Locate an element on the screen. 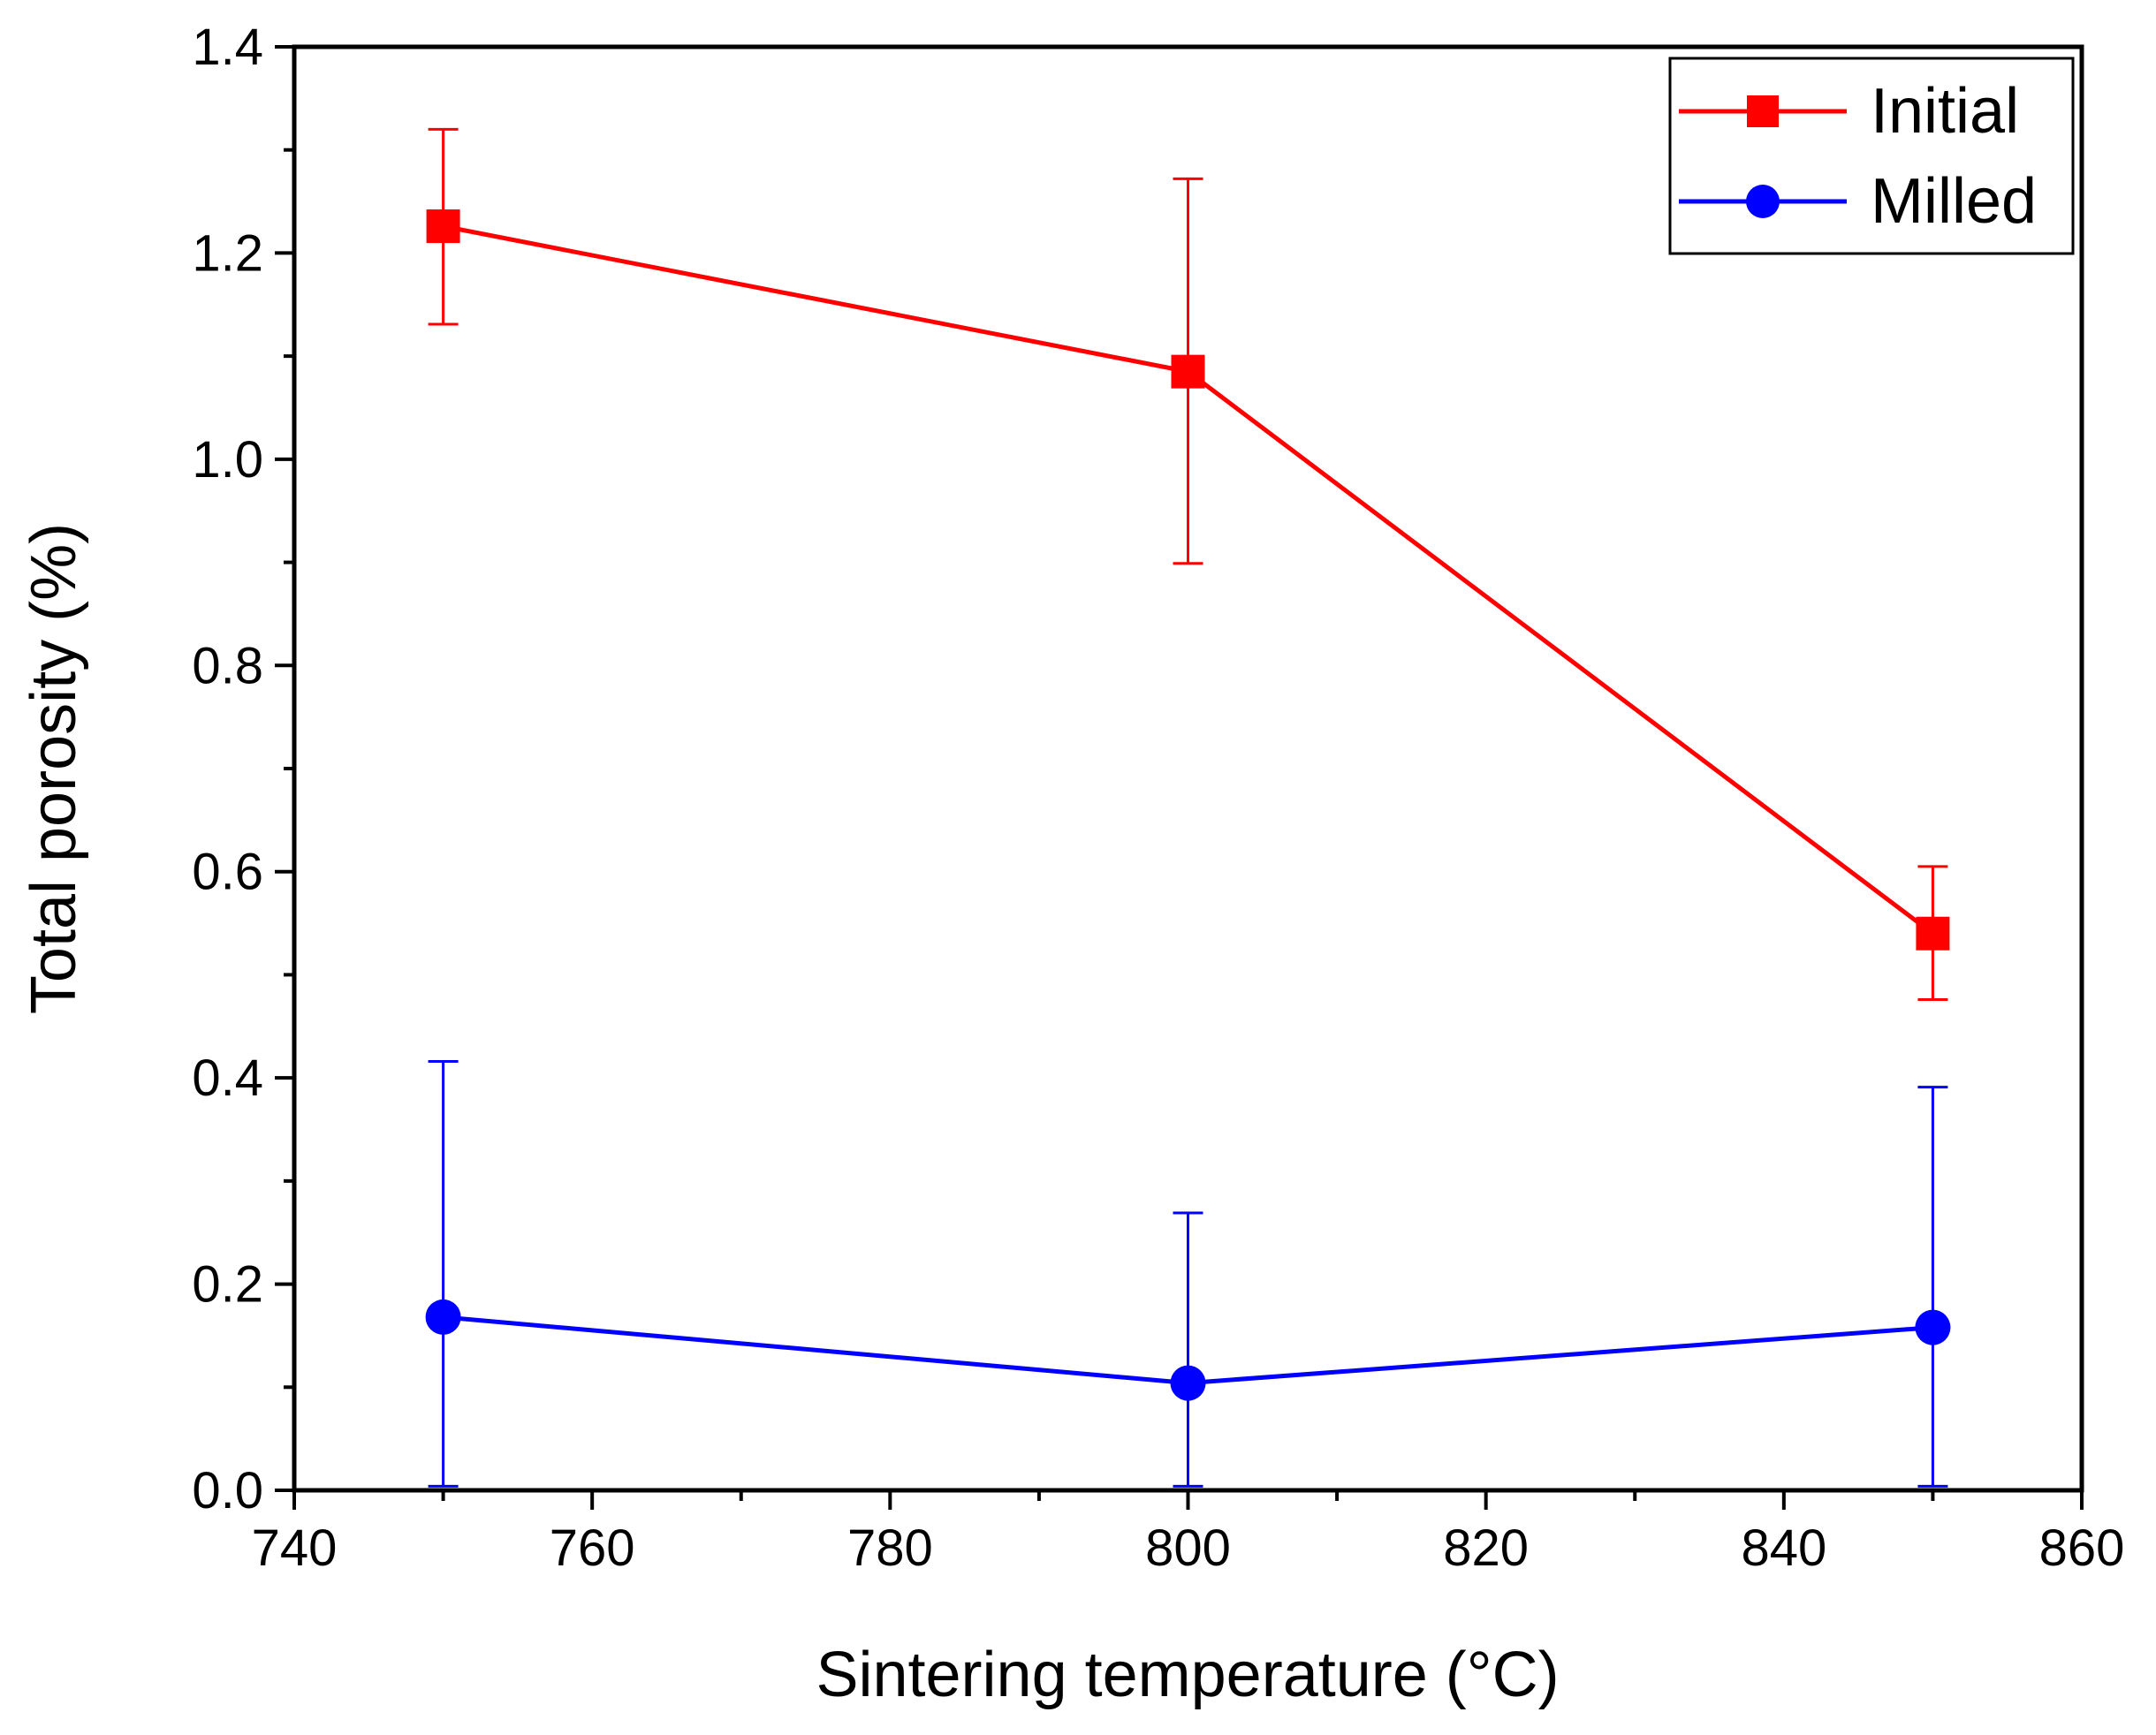 The height and width of the screenshot is (1735, 2156). x-tick-label: 760 is located at coordinates (592, 1548).